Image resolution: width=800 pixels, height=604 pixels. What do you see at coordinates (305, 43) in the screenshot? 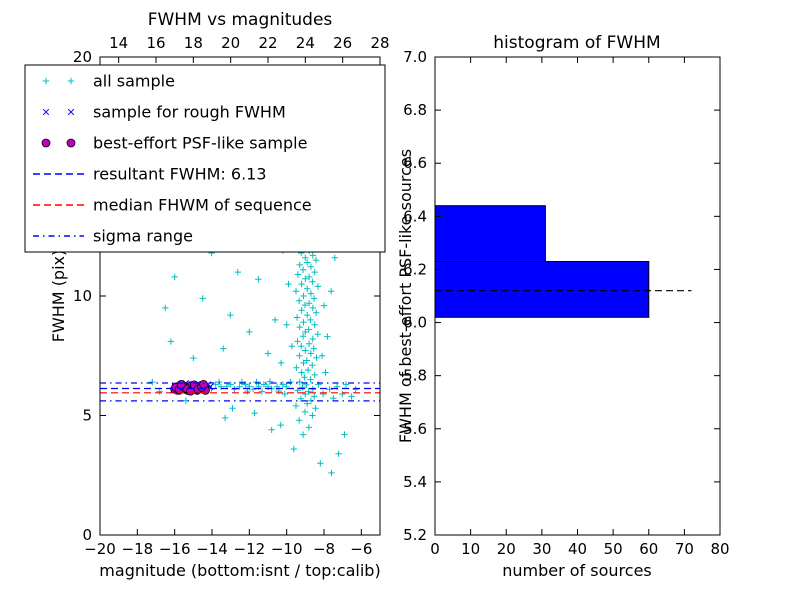
I see `svg-text: 24` at bounding box center [305, 43].